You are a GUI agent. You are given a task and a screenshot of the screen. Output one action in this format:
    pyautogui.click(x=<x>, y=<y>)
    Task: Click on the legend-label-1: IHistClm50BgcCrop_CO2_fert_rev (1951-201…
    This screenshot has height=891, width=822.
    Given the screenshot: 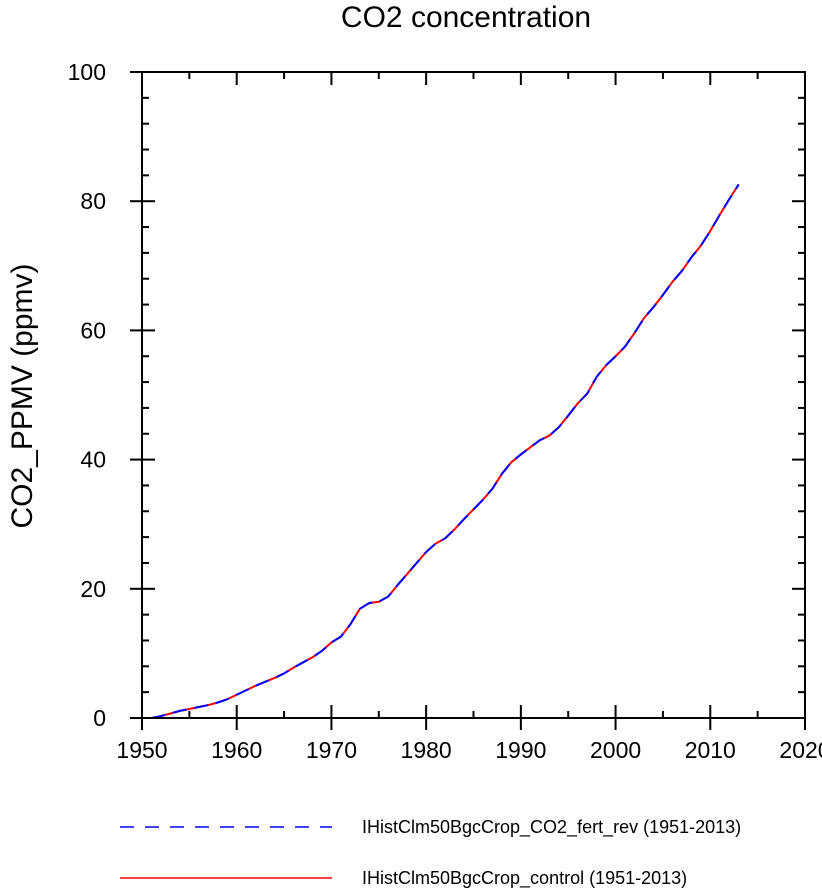 What is the action you would take?
    pyautogui.click(x=551, y=827)
    